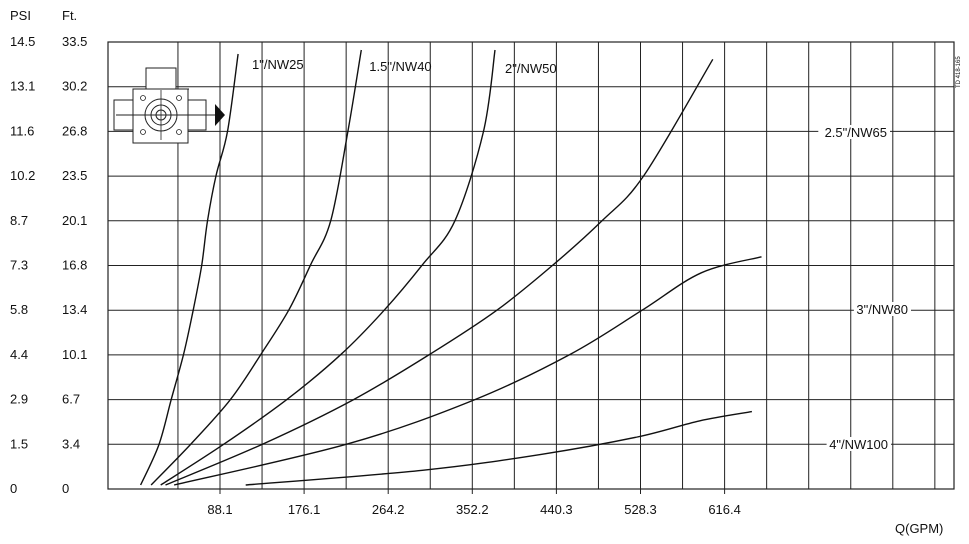  What do you see at coordinates (69, 15) in the screenshot?
I see `right-axis-header: Ft.` at bounding box center [69, 15].